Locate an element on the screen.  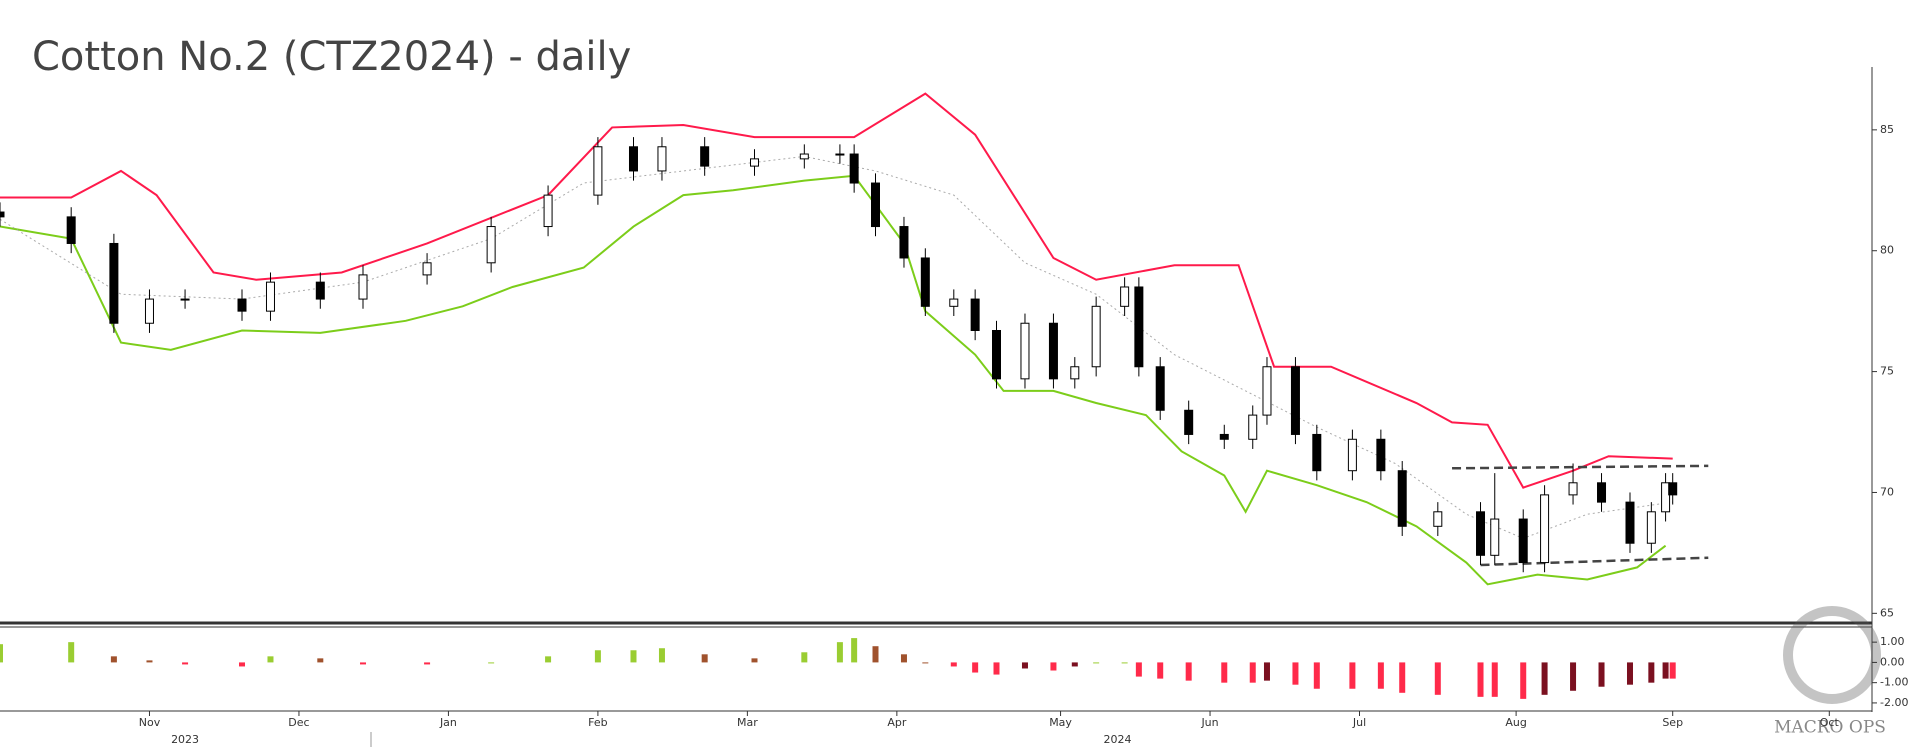
x-tick-label: Aug is located at coordinates (1515, 722).